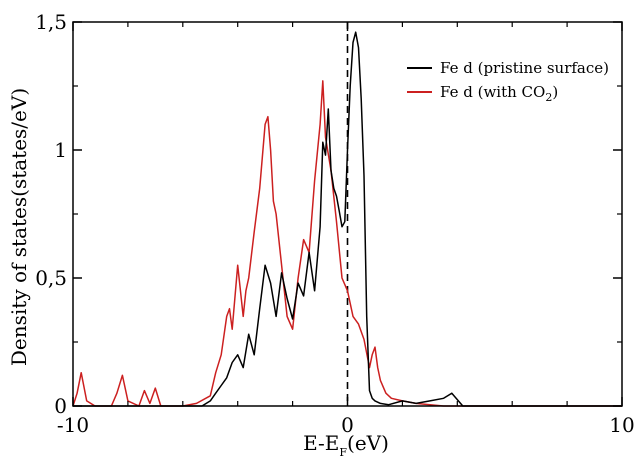 The height and width of the screenshot is (457, 635). I want to click on x-tick-label: 0, so click(347, 425).